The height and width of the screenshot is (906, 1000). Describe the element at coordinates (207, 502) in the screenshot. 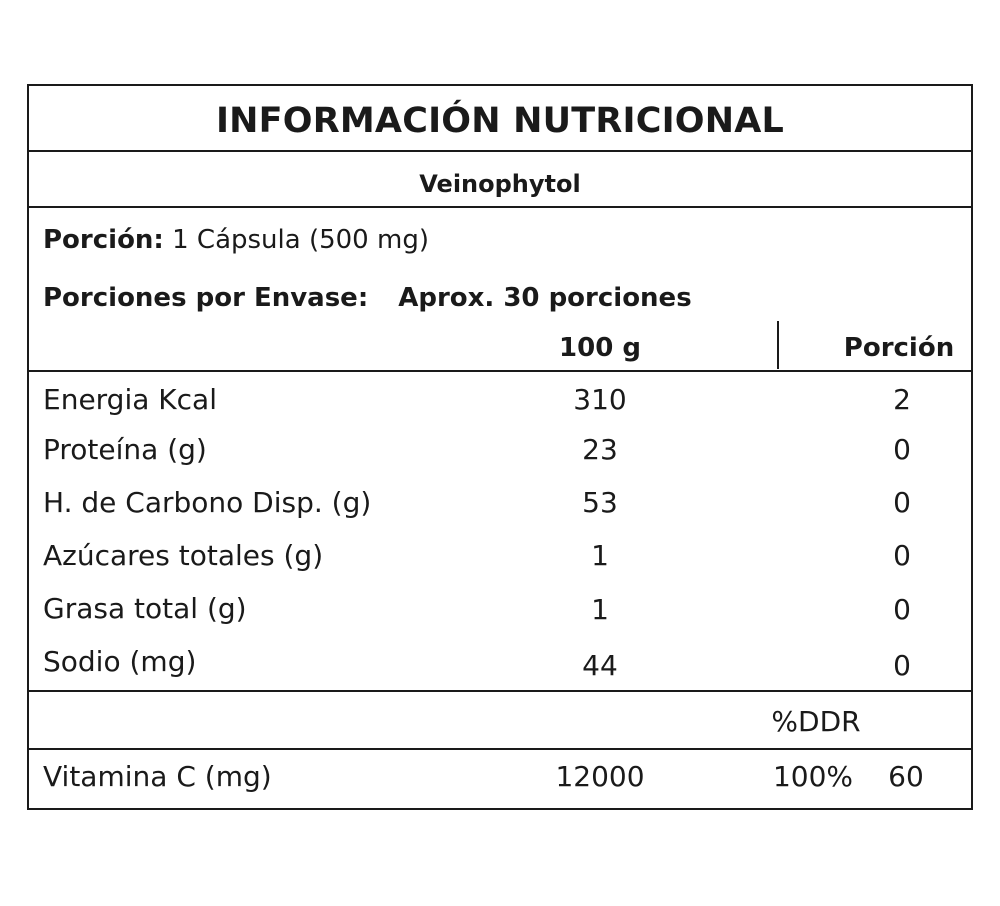

I see `nutrient-name-carbs: H. de Carbono Disp. (g)` at that location.